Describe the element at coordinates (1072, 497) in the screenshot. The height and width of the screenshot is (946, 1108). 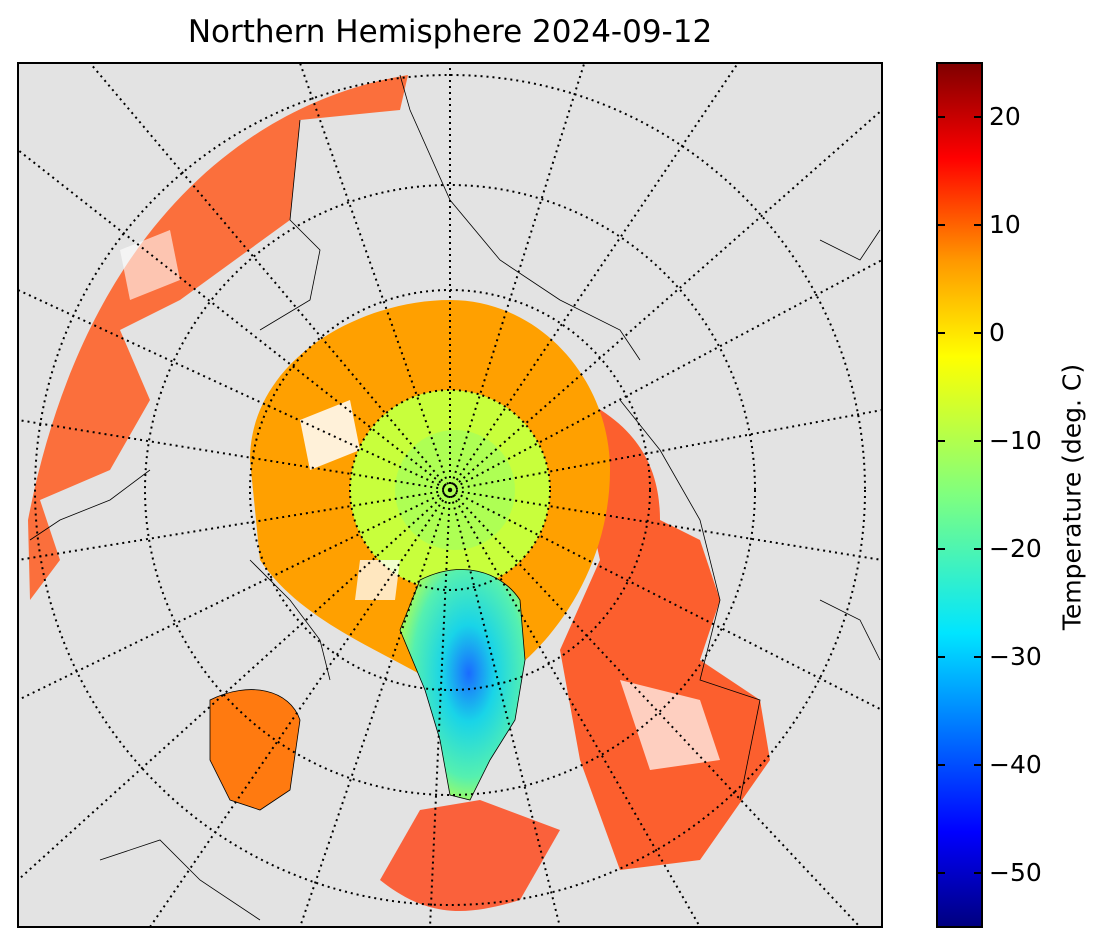
I see `colorbar-label: Temperature (deg. C)` at that location.